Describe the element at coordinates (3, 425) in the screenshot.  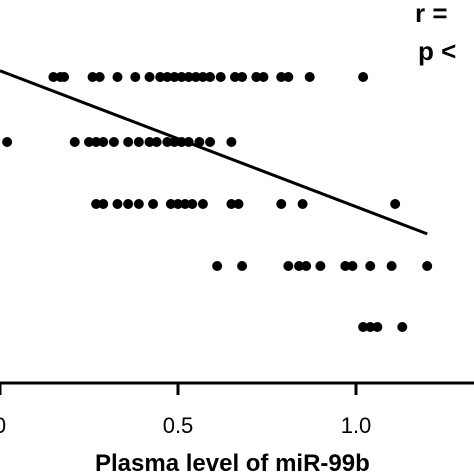
I see `x-tick-label: 0` at that location.